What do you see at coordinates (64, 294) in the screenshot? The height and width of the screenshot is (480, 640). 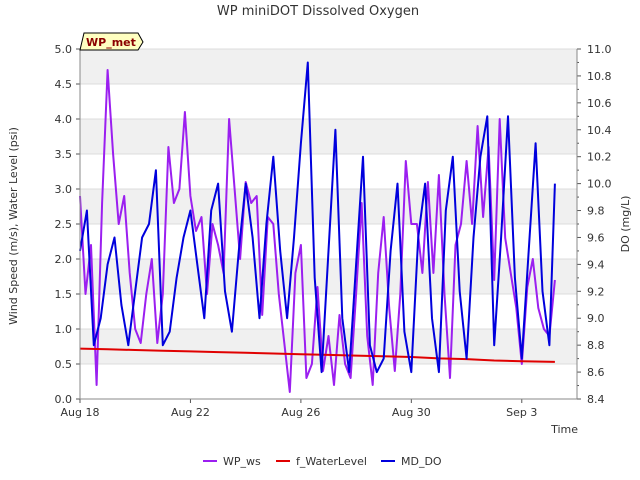 I see `y-tick-label: 1.5` at bounding box center [64, 294].